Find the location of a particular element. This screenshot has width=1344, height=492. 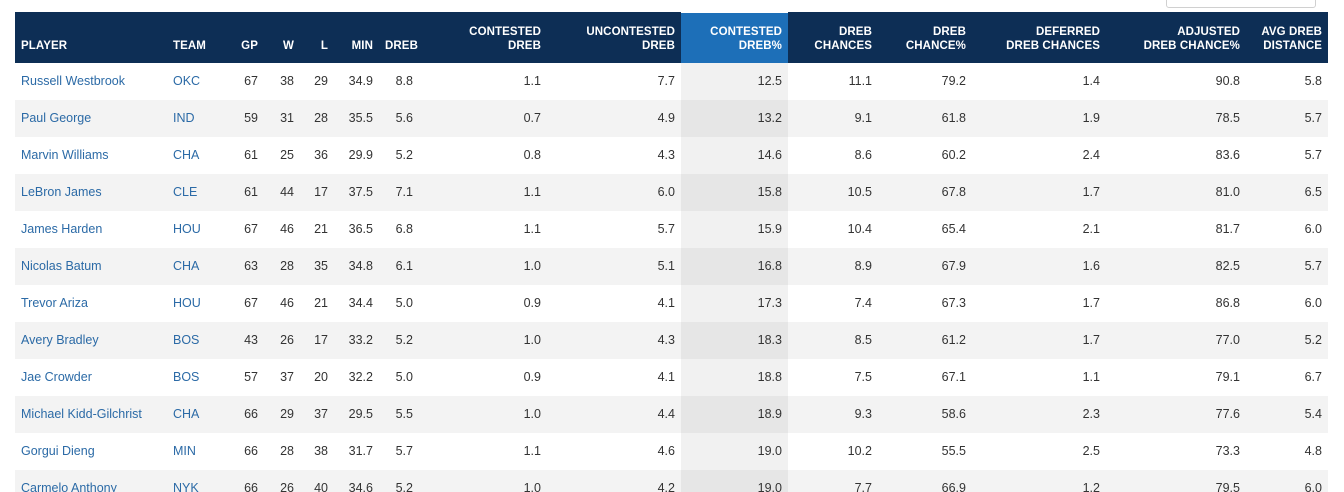

cell-min: 34.9 is located at coordinates (356, 81).